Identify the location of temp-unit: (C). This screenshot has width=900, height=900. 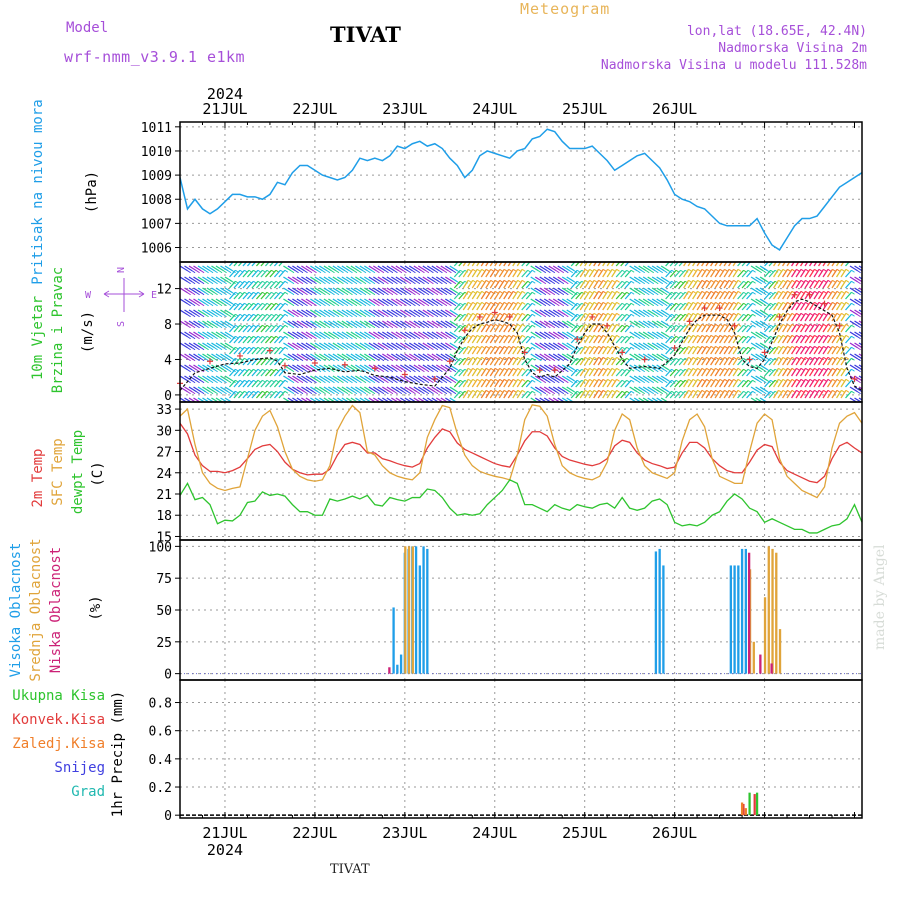
(98, 473).